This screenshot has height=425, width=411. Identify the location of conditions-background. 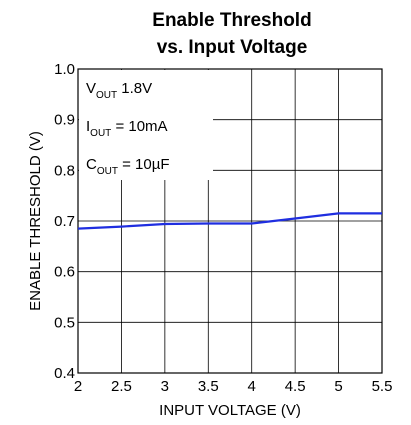
(146, 125).